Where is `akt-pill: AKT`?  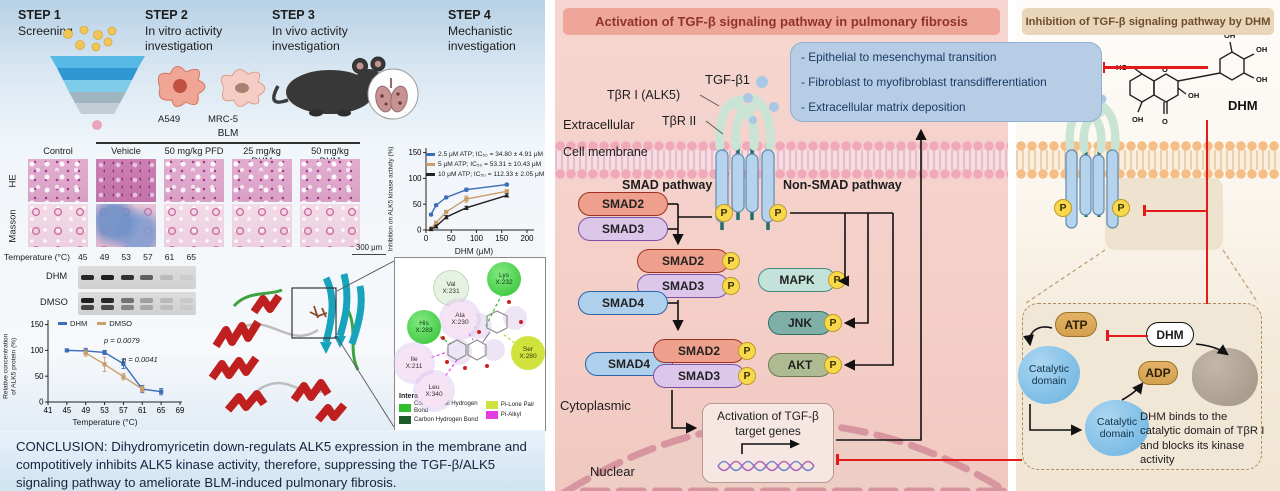
akt-pill: AKT is located at coordinates (800, 365).